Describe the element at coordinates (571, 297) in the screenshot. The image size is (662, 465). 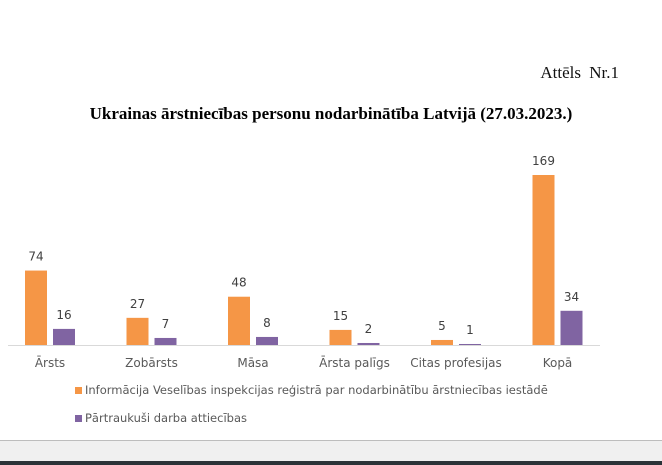
I see `data-label: 34` at that location.